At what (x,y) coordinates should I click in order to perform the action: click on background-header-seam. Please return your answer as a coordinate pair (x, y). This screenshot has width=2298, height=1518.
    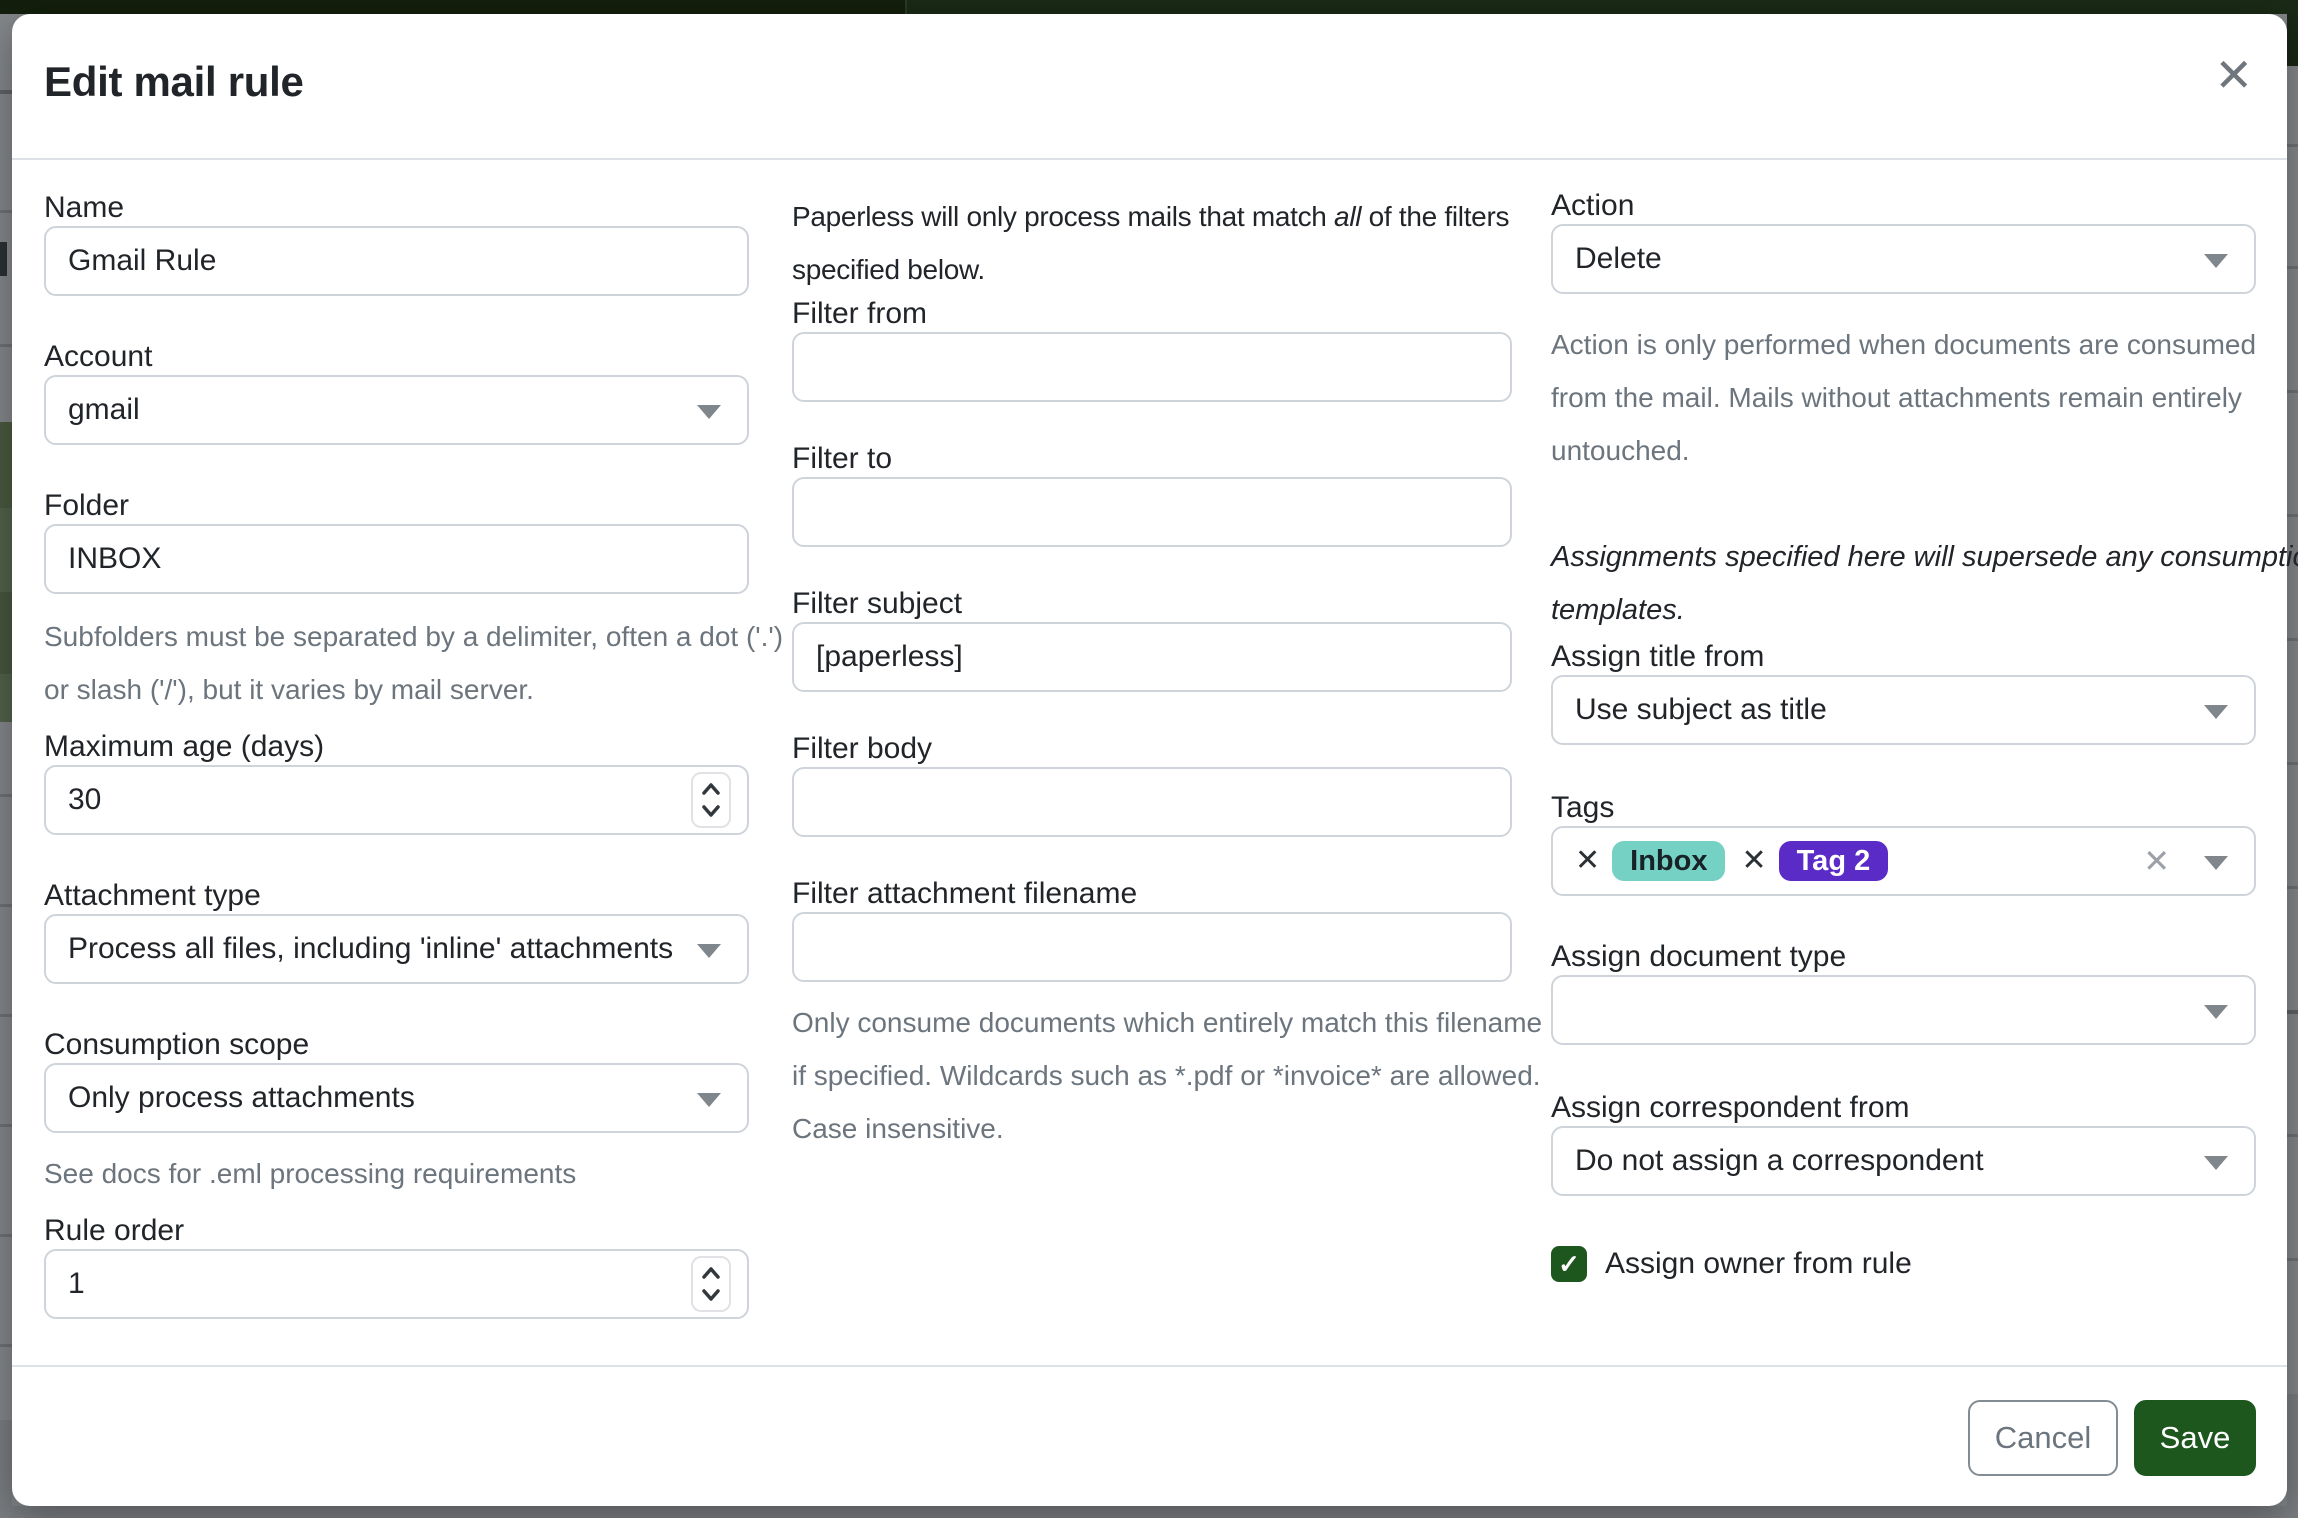
    Looking at the image, I should click on (906, 7).